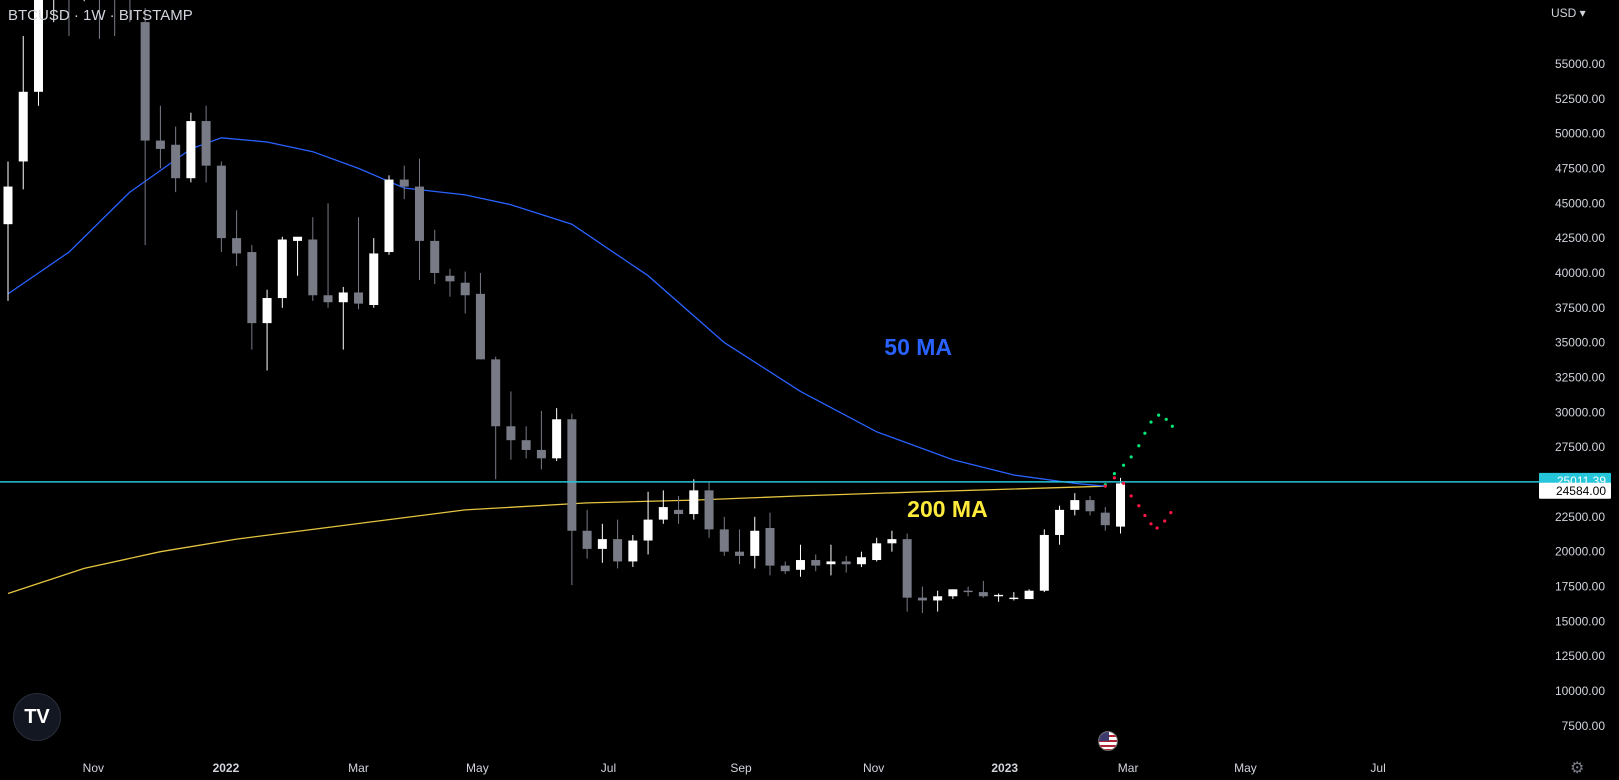 The image size is (1619, 780). What do you see at coordinates (93, 768) in the screenshot?
I see `x-tick-label: Nov` at bounding box center [93, 768].